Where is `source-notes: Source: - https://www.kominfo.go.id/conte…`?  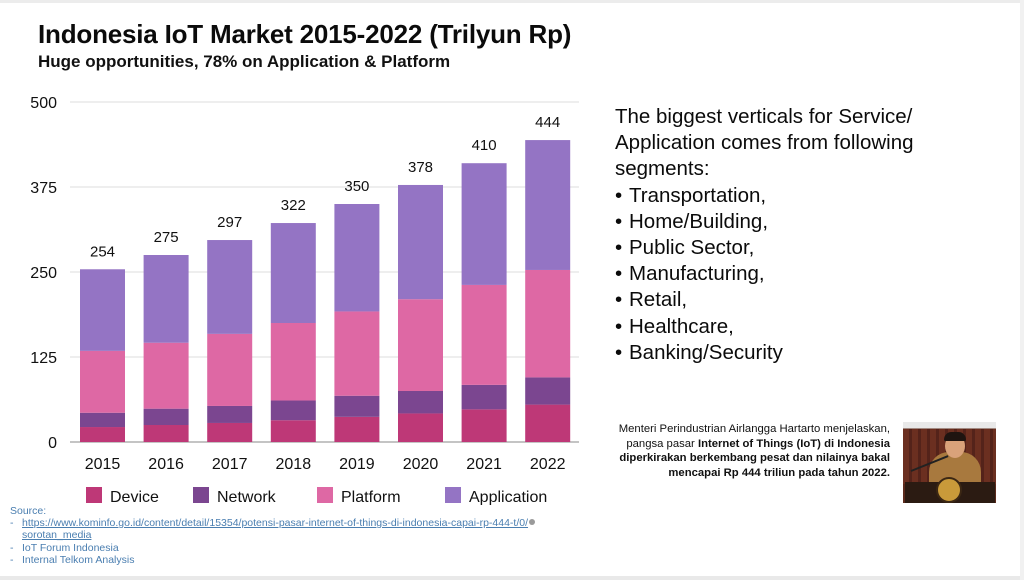 source-notes: Source: - https://www.kominfo.go.id/conte… is located at coordinates (273, 535).